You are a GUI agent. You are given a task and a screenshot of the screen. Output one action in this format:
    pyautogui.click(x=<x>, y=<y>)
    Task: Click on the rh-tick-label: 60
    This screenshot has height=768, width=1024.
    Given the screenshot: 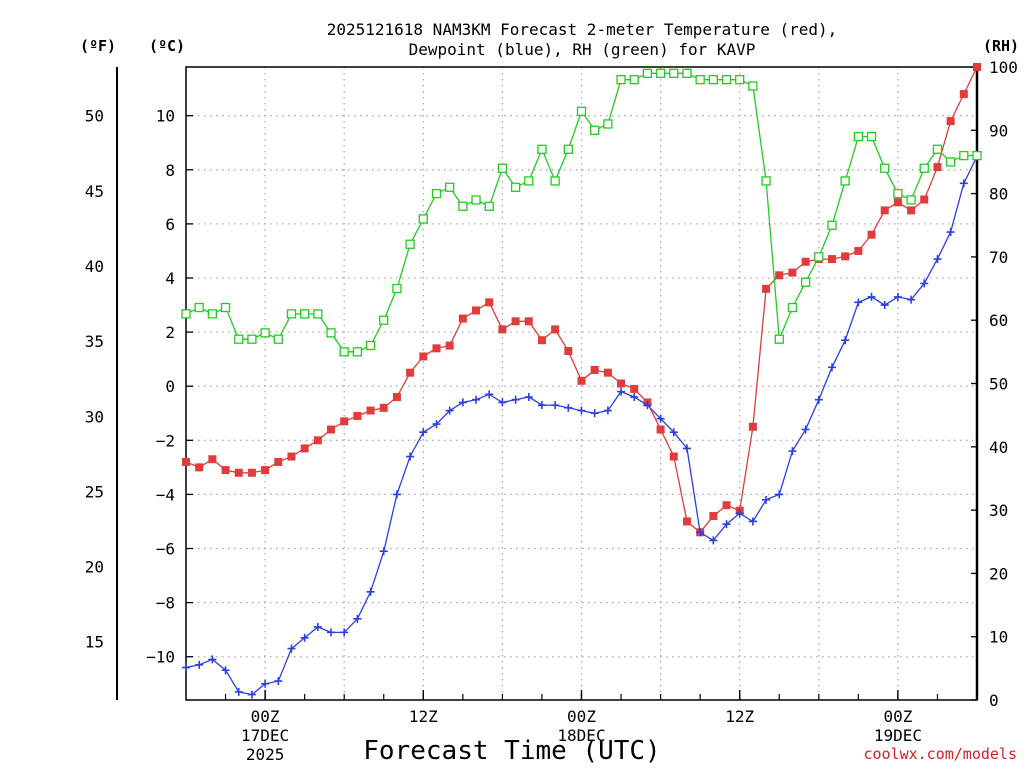 What is the action you would take?
    pyautogui.click(x=998, y=320)
    